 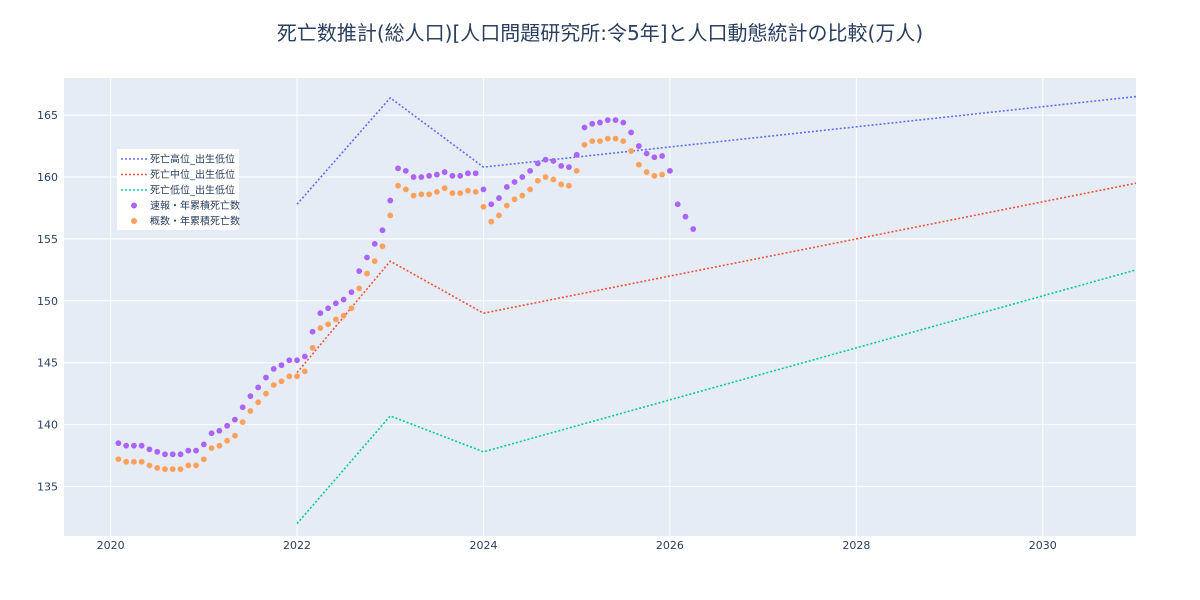 What do you see at coordinates (483, 545) in the screenshot?
I see `x-tick-label: 2024` at bounding box center [483, 545].